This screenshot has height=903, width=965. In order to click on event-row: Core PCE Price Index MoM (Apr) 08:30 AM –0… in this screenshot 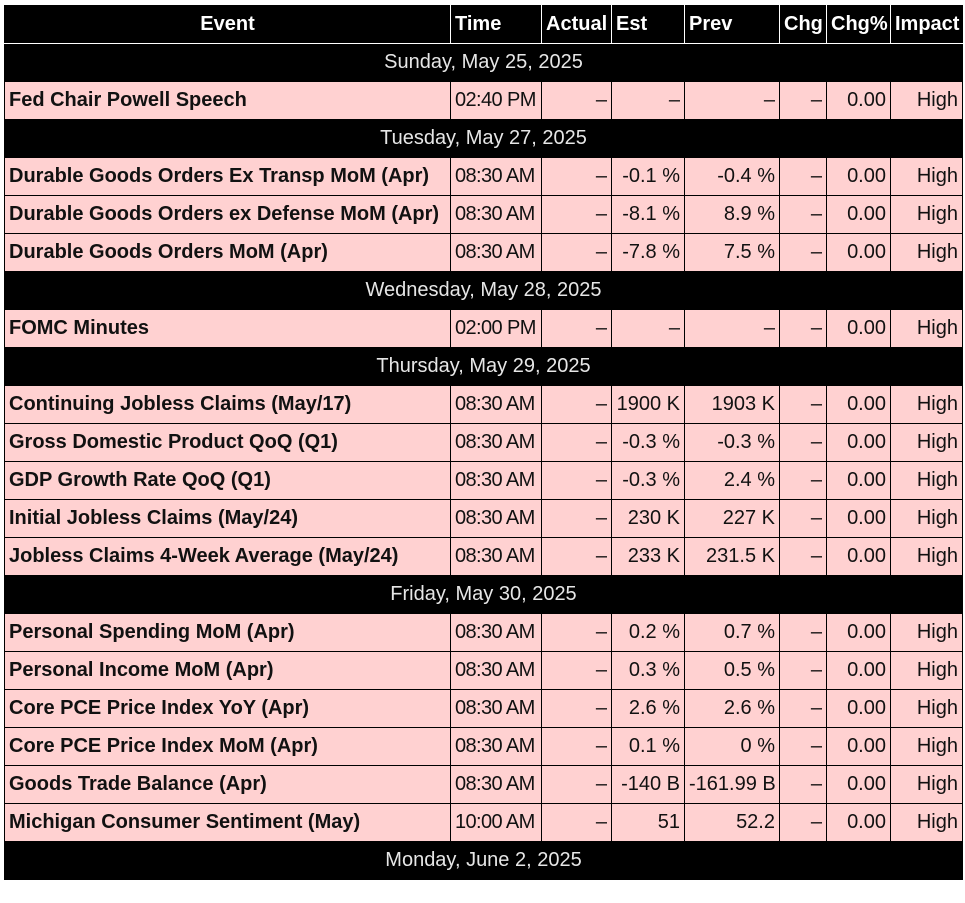, I will do `click(483, 746)`.